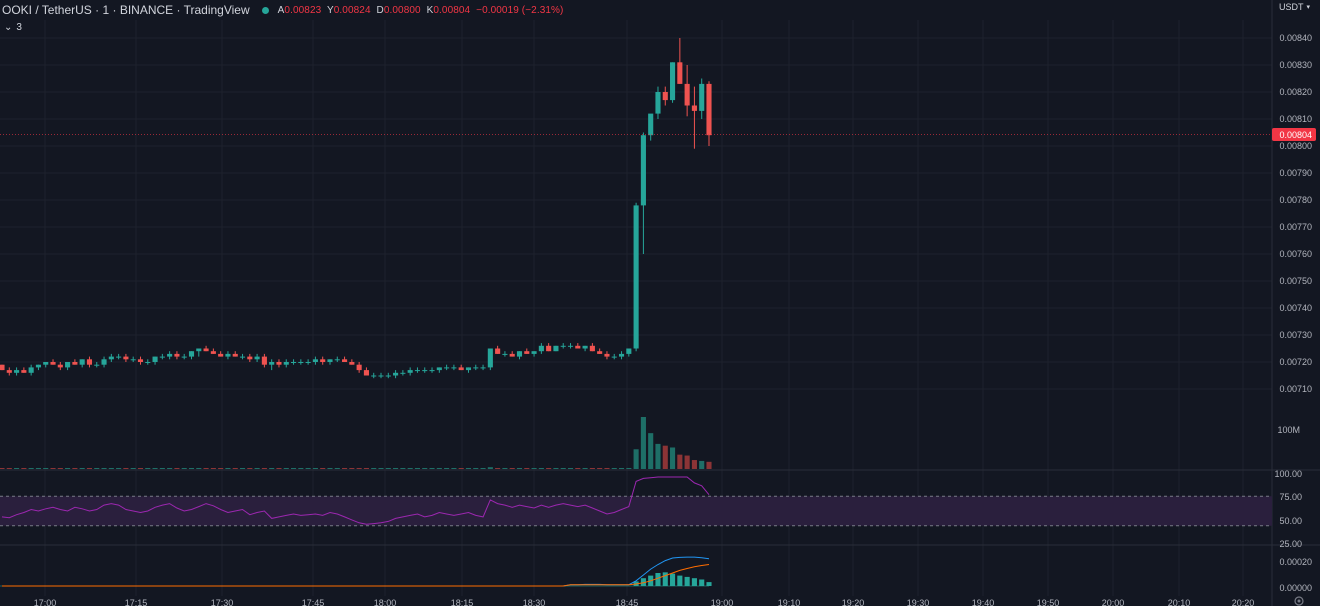 The height and width of the screenshot is (606, 1320). I want to click on high-label: Y, so click(330, 10).